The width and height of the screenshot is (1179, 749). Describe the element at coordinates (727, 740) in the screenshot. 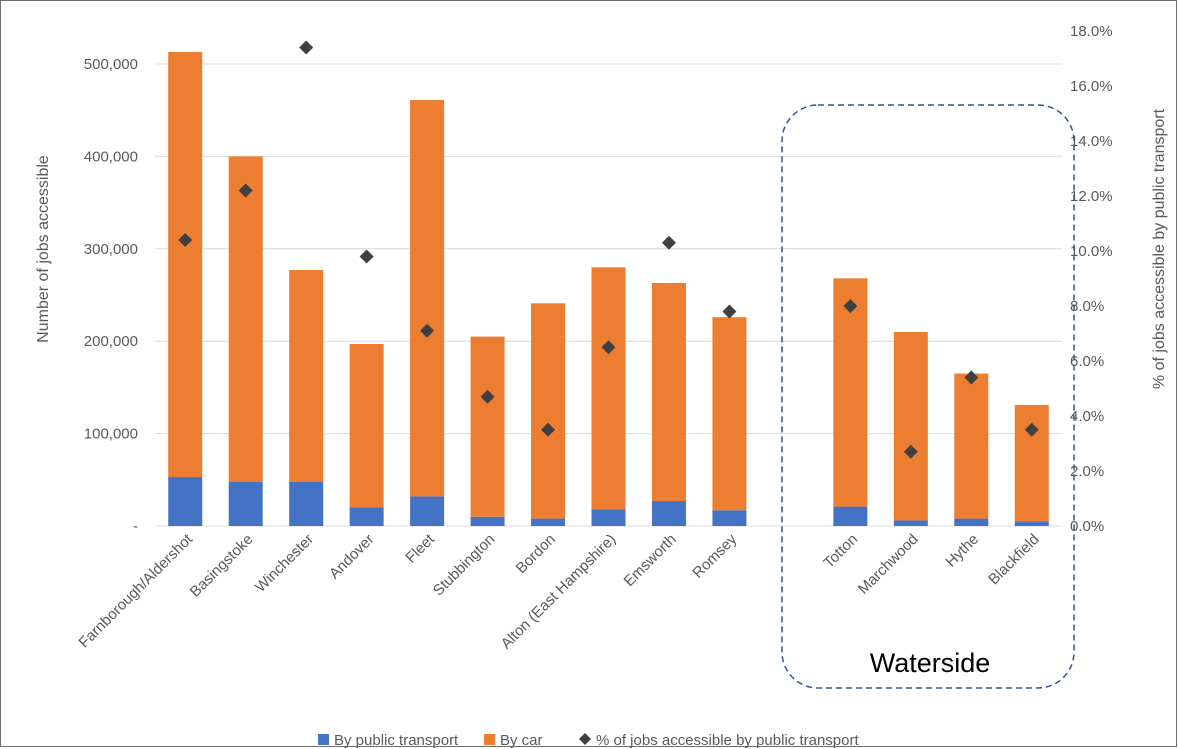

I see `legend-label-percent: % of jobs accessible by public transport` at that location.